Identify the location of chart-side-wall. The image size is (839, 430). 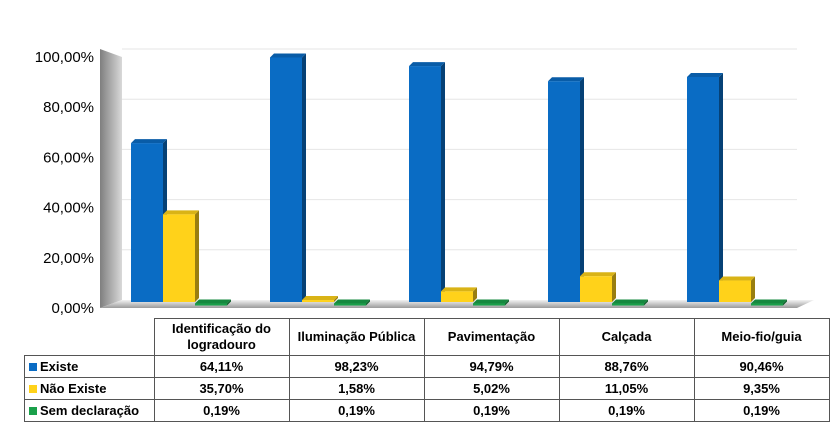
(111, 178).